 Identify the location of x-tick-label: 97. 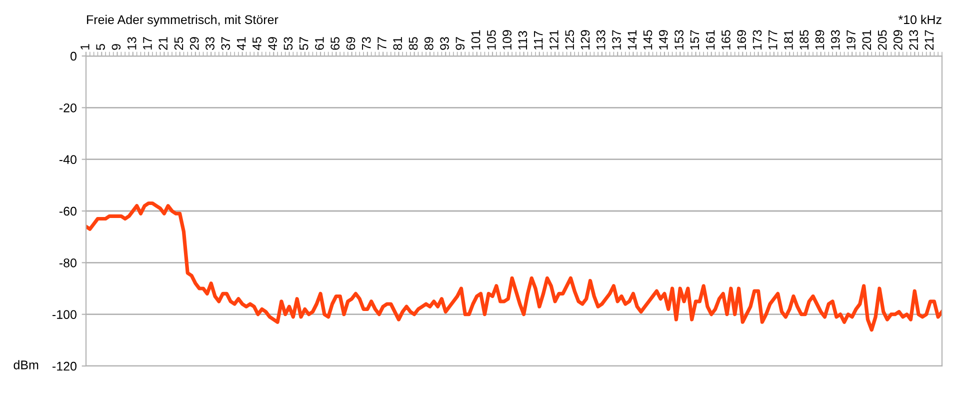
(460, 43).